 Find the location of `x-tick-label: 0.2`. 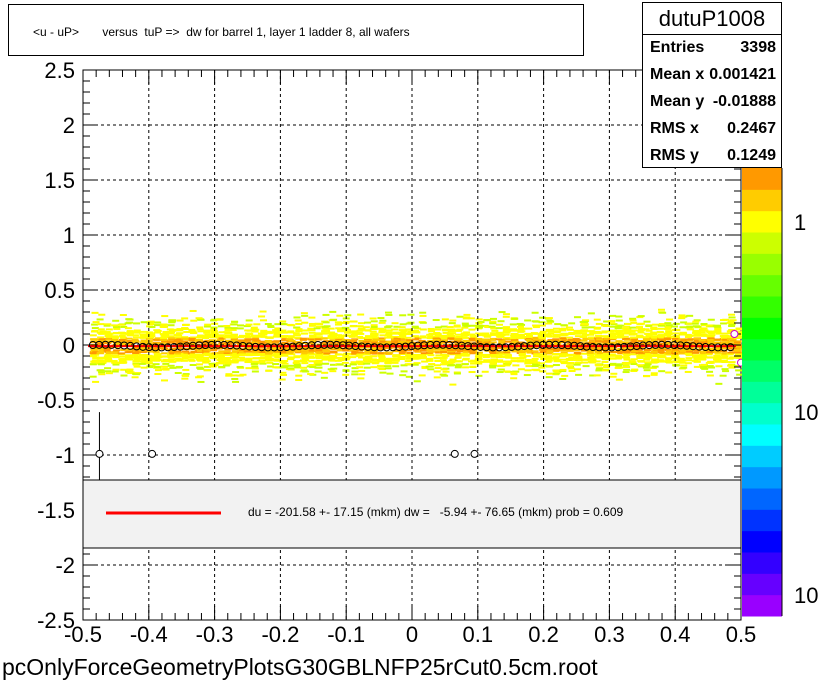

x-tick-label: 0.2 is located at coordinates (543, 634).